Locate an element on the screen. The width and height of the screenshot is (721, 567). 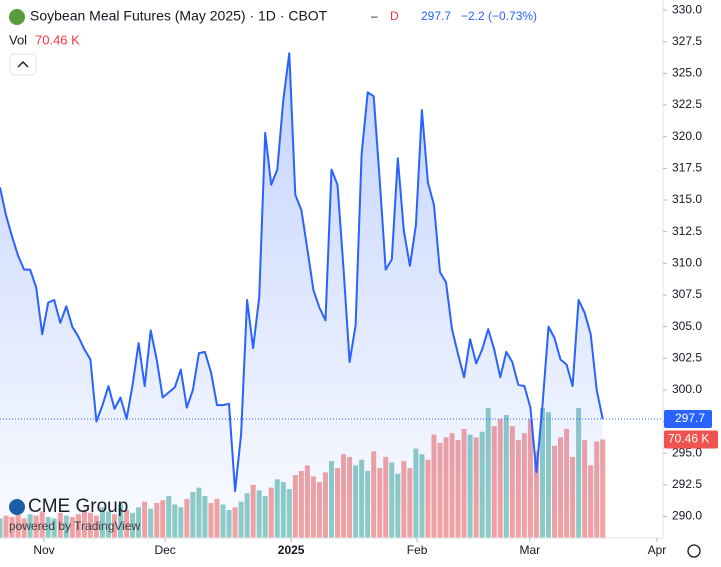
vol-value: 70.46 K is located at coordinates (57, 39).